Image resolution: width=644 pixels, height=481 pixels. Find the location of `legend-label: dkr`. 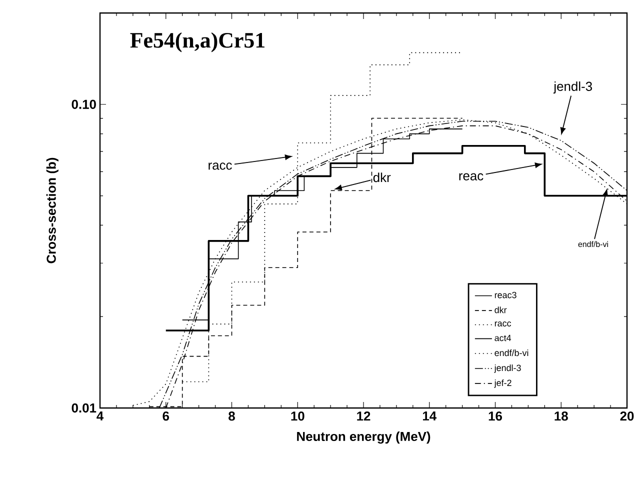

legend-label: dkr is located at coordinates (500, 310).